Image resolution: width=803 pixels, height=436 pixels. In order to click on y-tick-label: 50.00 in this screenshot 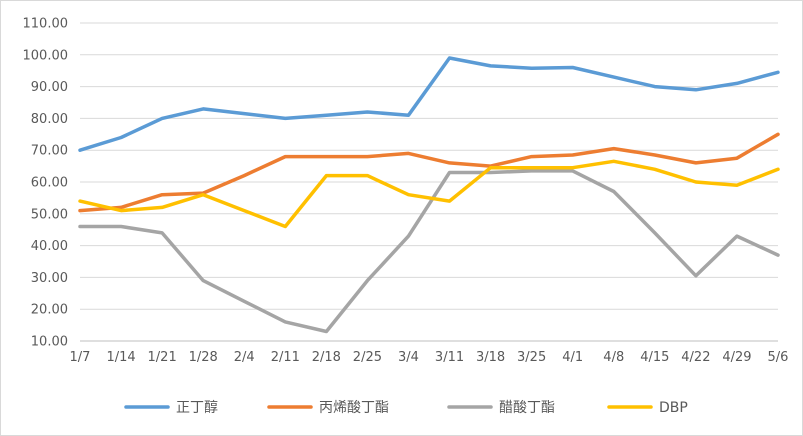, I will do `click(49, 214)`.